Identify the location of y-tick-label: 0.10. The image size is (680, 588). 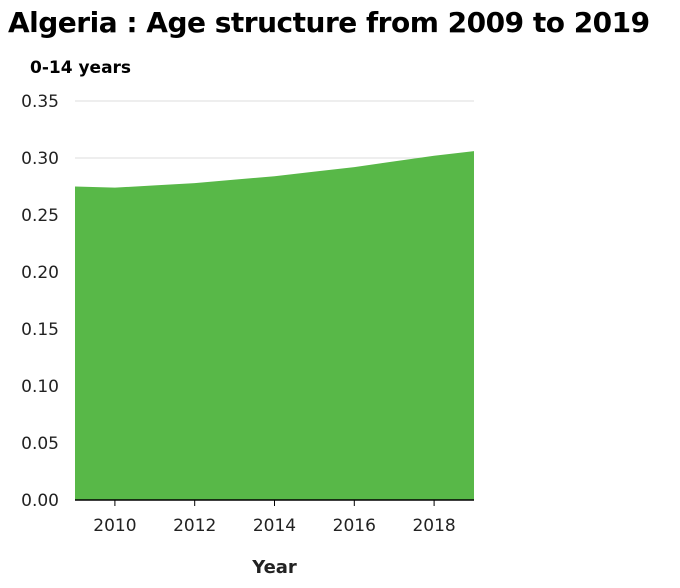
(40, 387).